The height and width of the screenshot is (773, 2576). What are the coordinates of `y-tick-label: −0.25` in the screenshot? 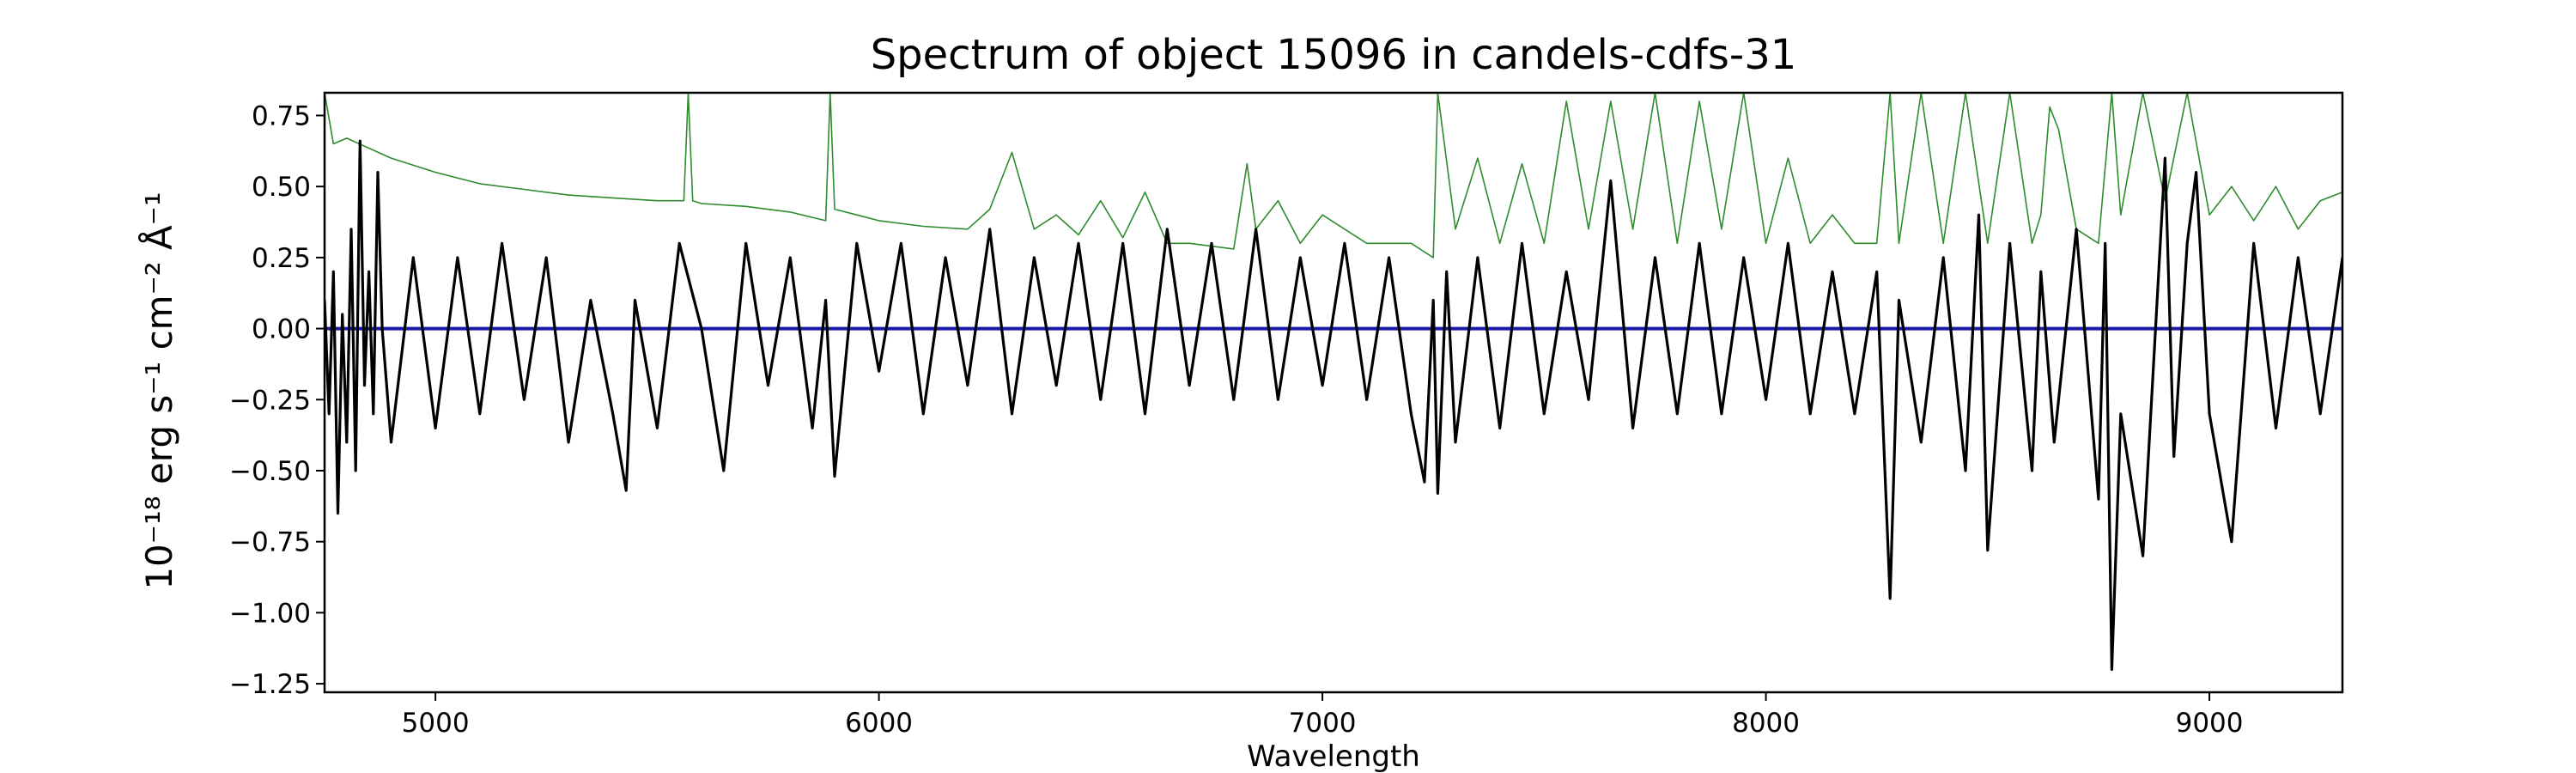 It's located at (270, 400).